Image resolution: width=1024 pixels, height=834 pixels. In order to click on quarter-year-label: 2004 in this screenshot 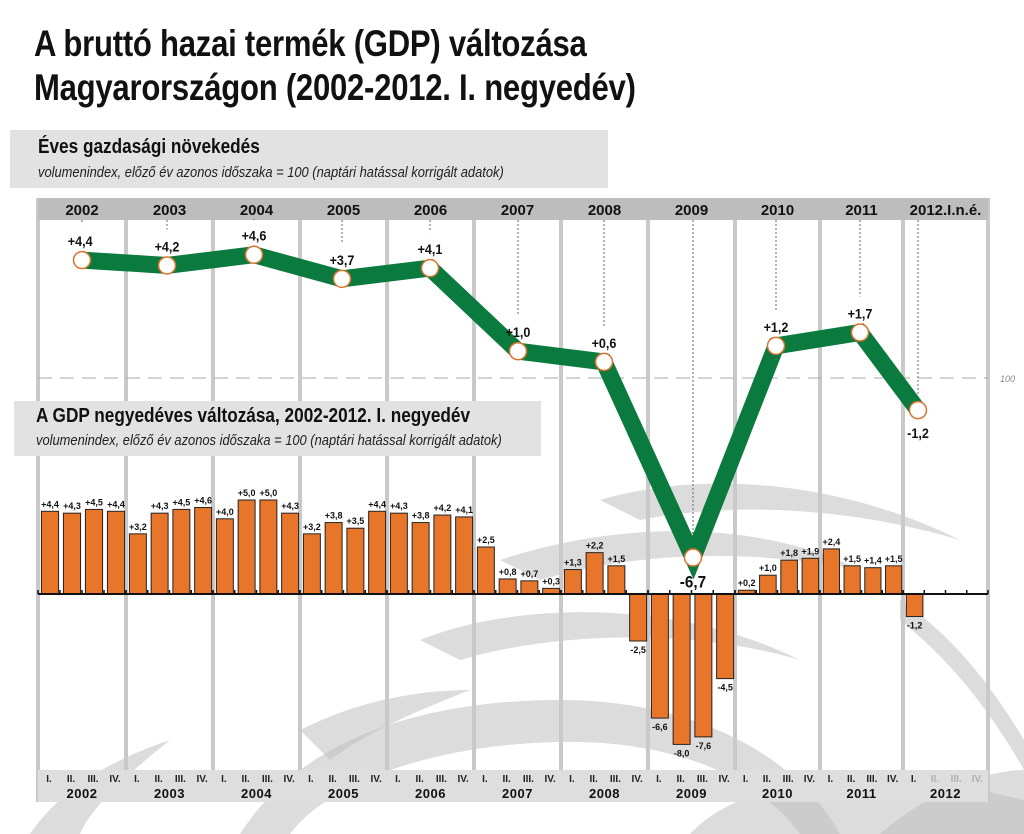, I will do `click(256, 793)`.